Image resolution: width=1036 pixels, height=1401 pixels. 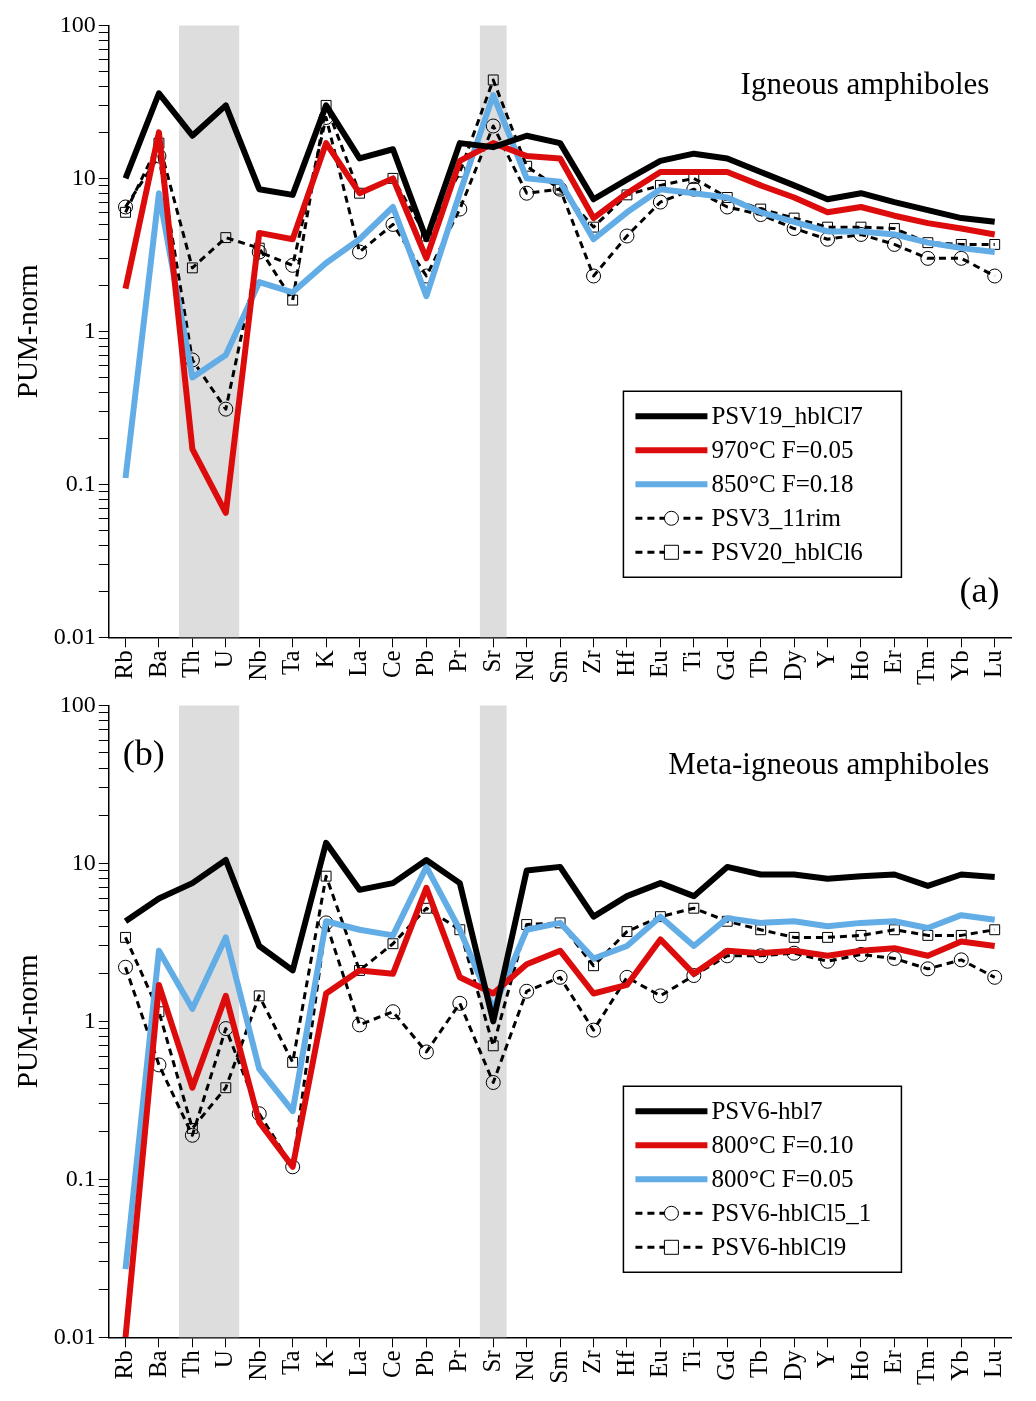 I want to click on legend-label: 970°C F=0.05, so click(x=782, y=449).